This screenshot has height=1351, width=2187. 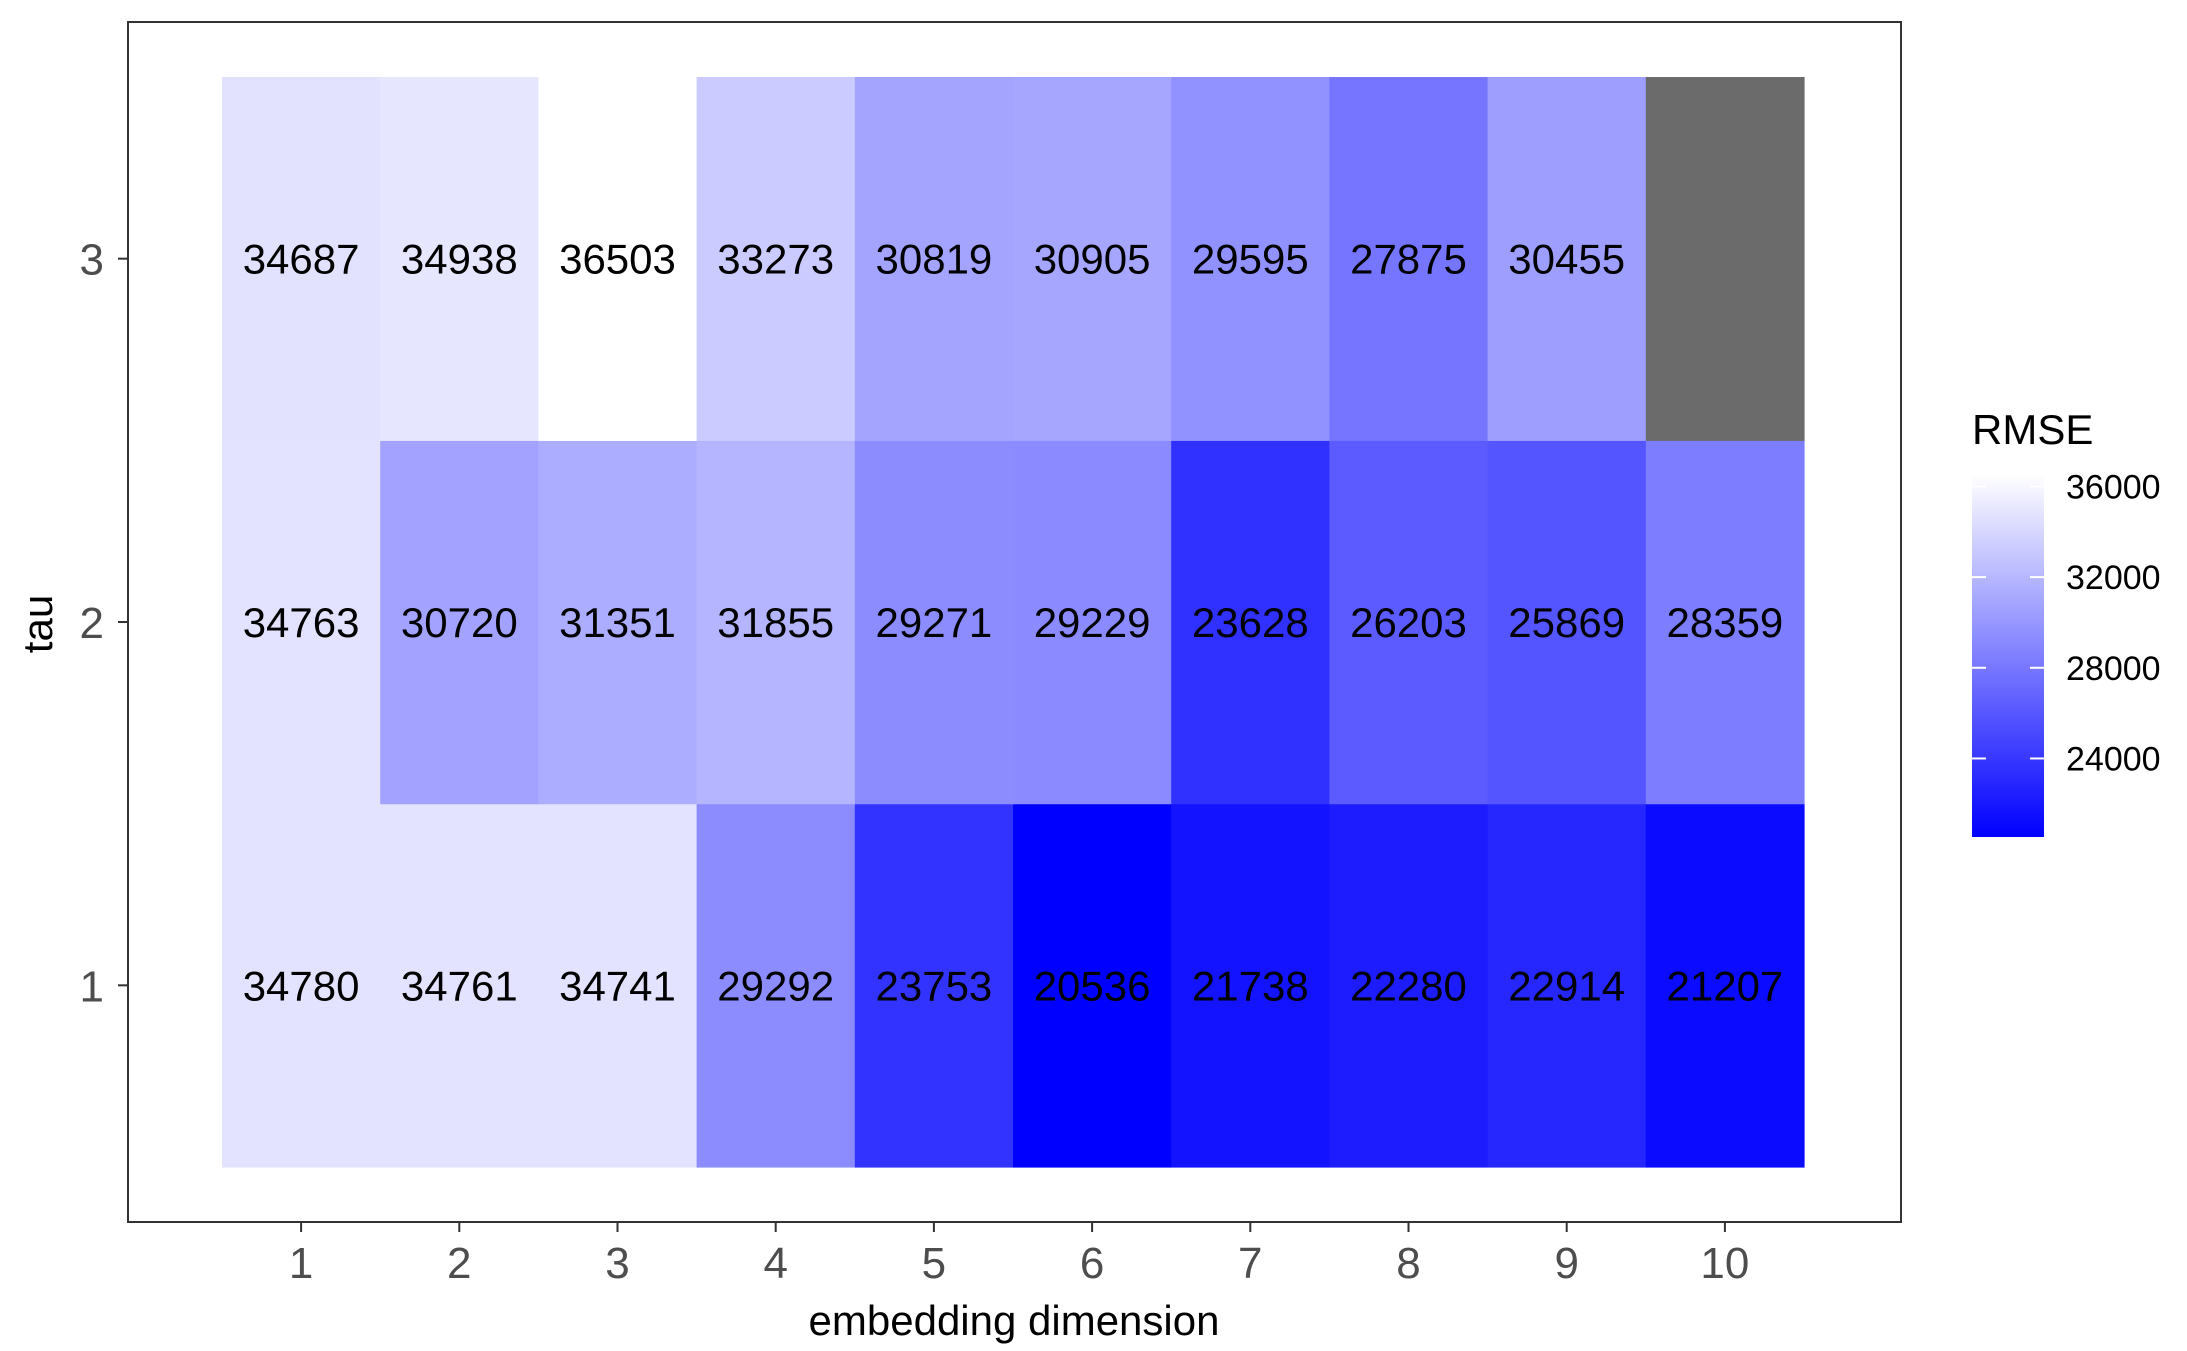 I want to click on color-legend: RMSE 36000 32000 28000 24000, so click(x=2066, y=621).